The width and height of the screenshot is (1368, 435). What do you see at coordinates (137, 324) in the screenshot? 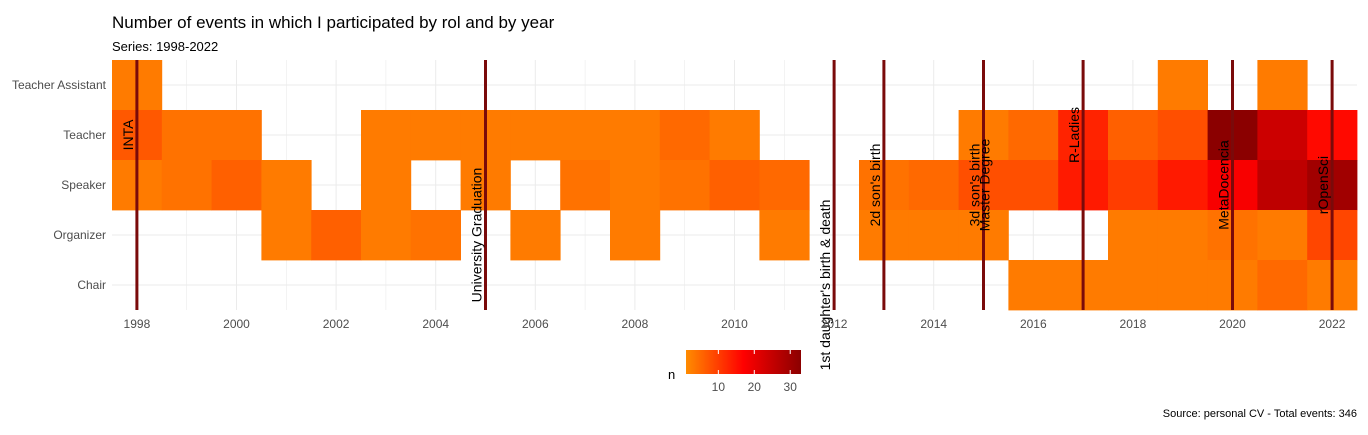
I see `x-tick-label: 1998` at bounding box center [137, 324].